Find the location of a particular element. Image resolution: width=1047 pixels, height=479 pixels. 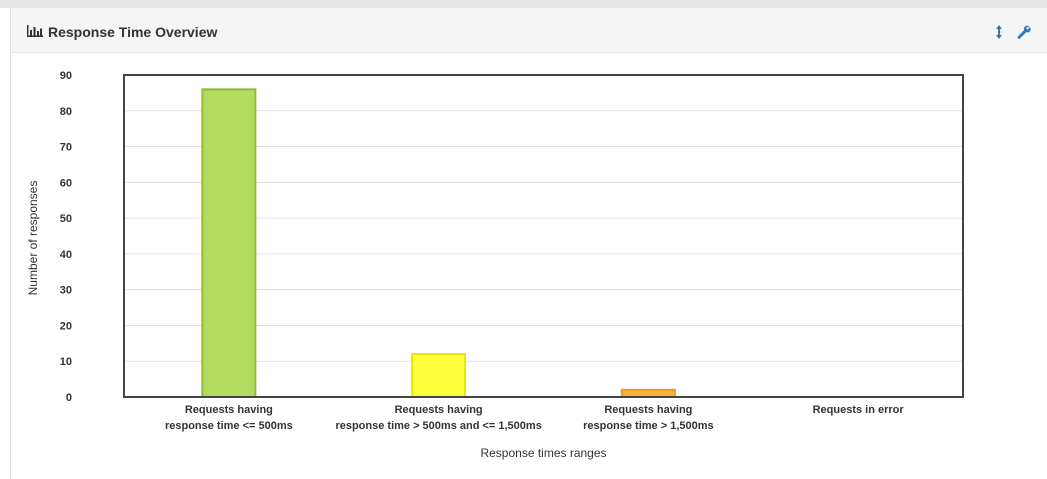

x-axis-title: Response times ranges is located at coordinates (543, 453).